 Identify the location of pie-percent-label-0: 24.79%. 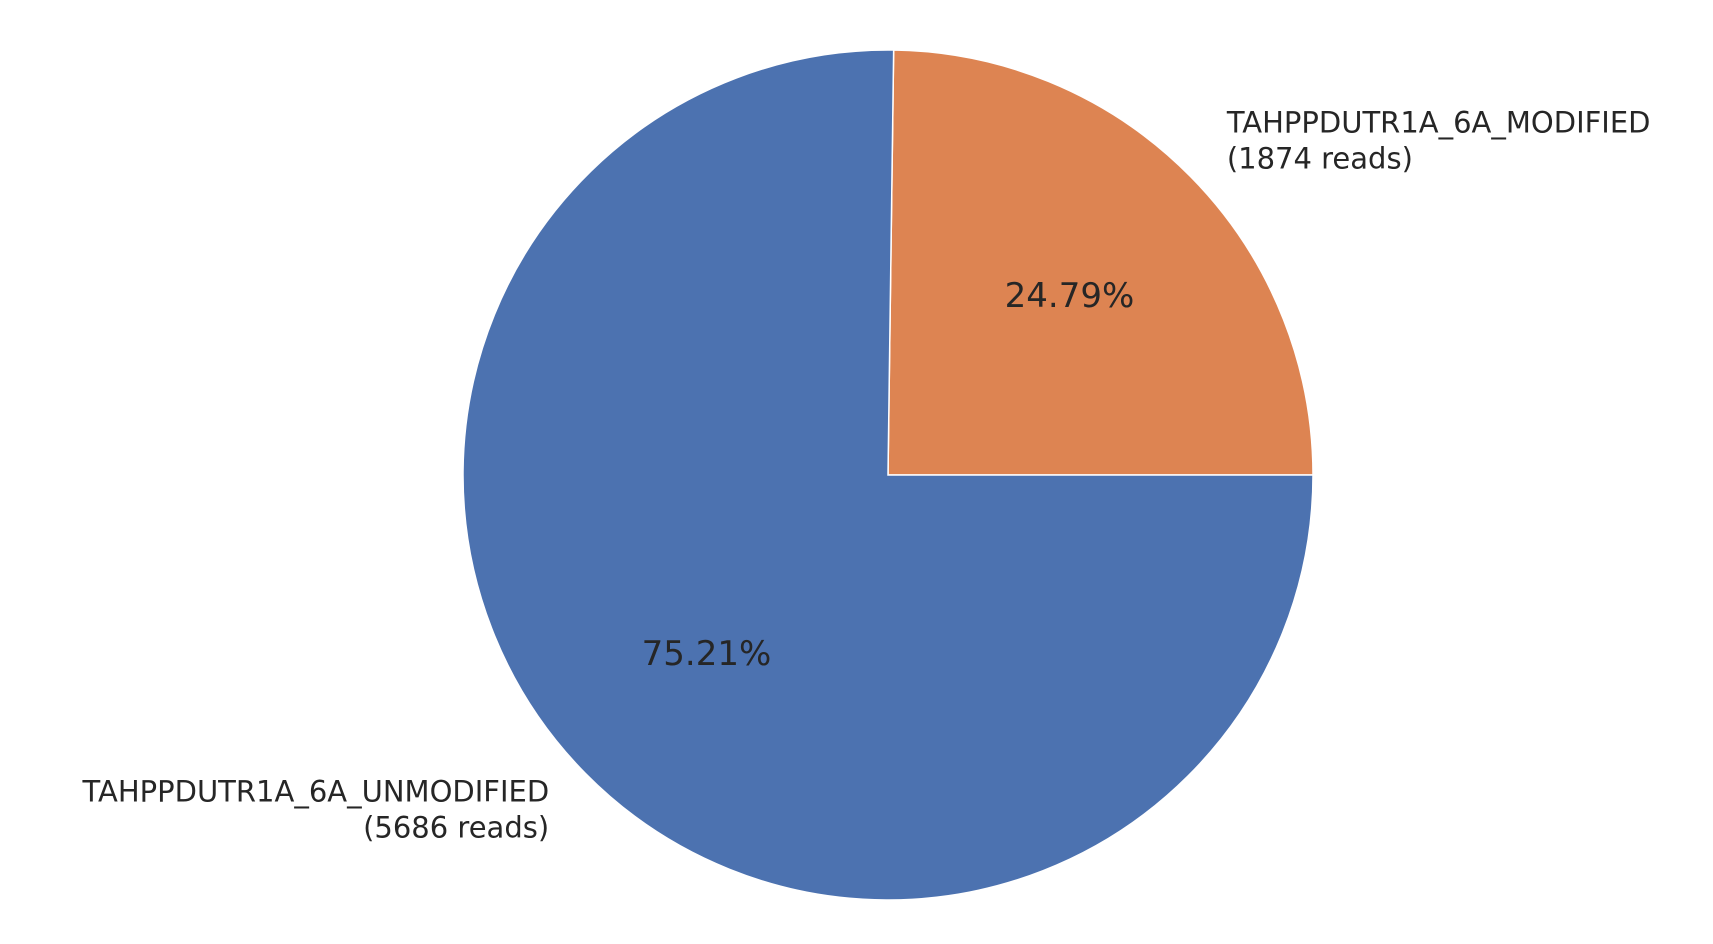
(1070, 296).